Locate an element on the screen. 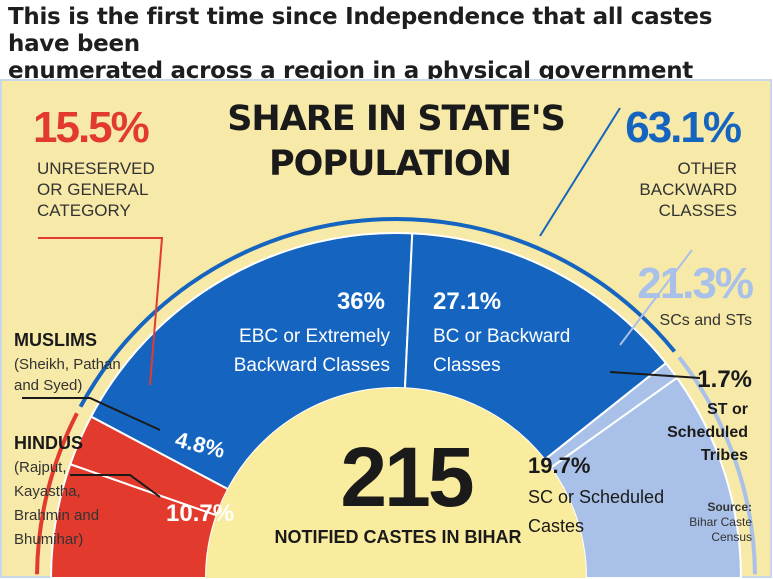 This screenshot has width=773, height=579. obc-label-1: OTHER is located at coordinates (708, 168).